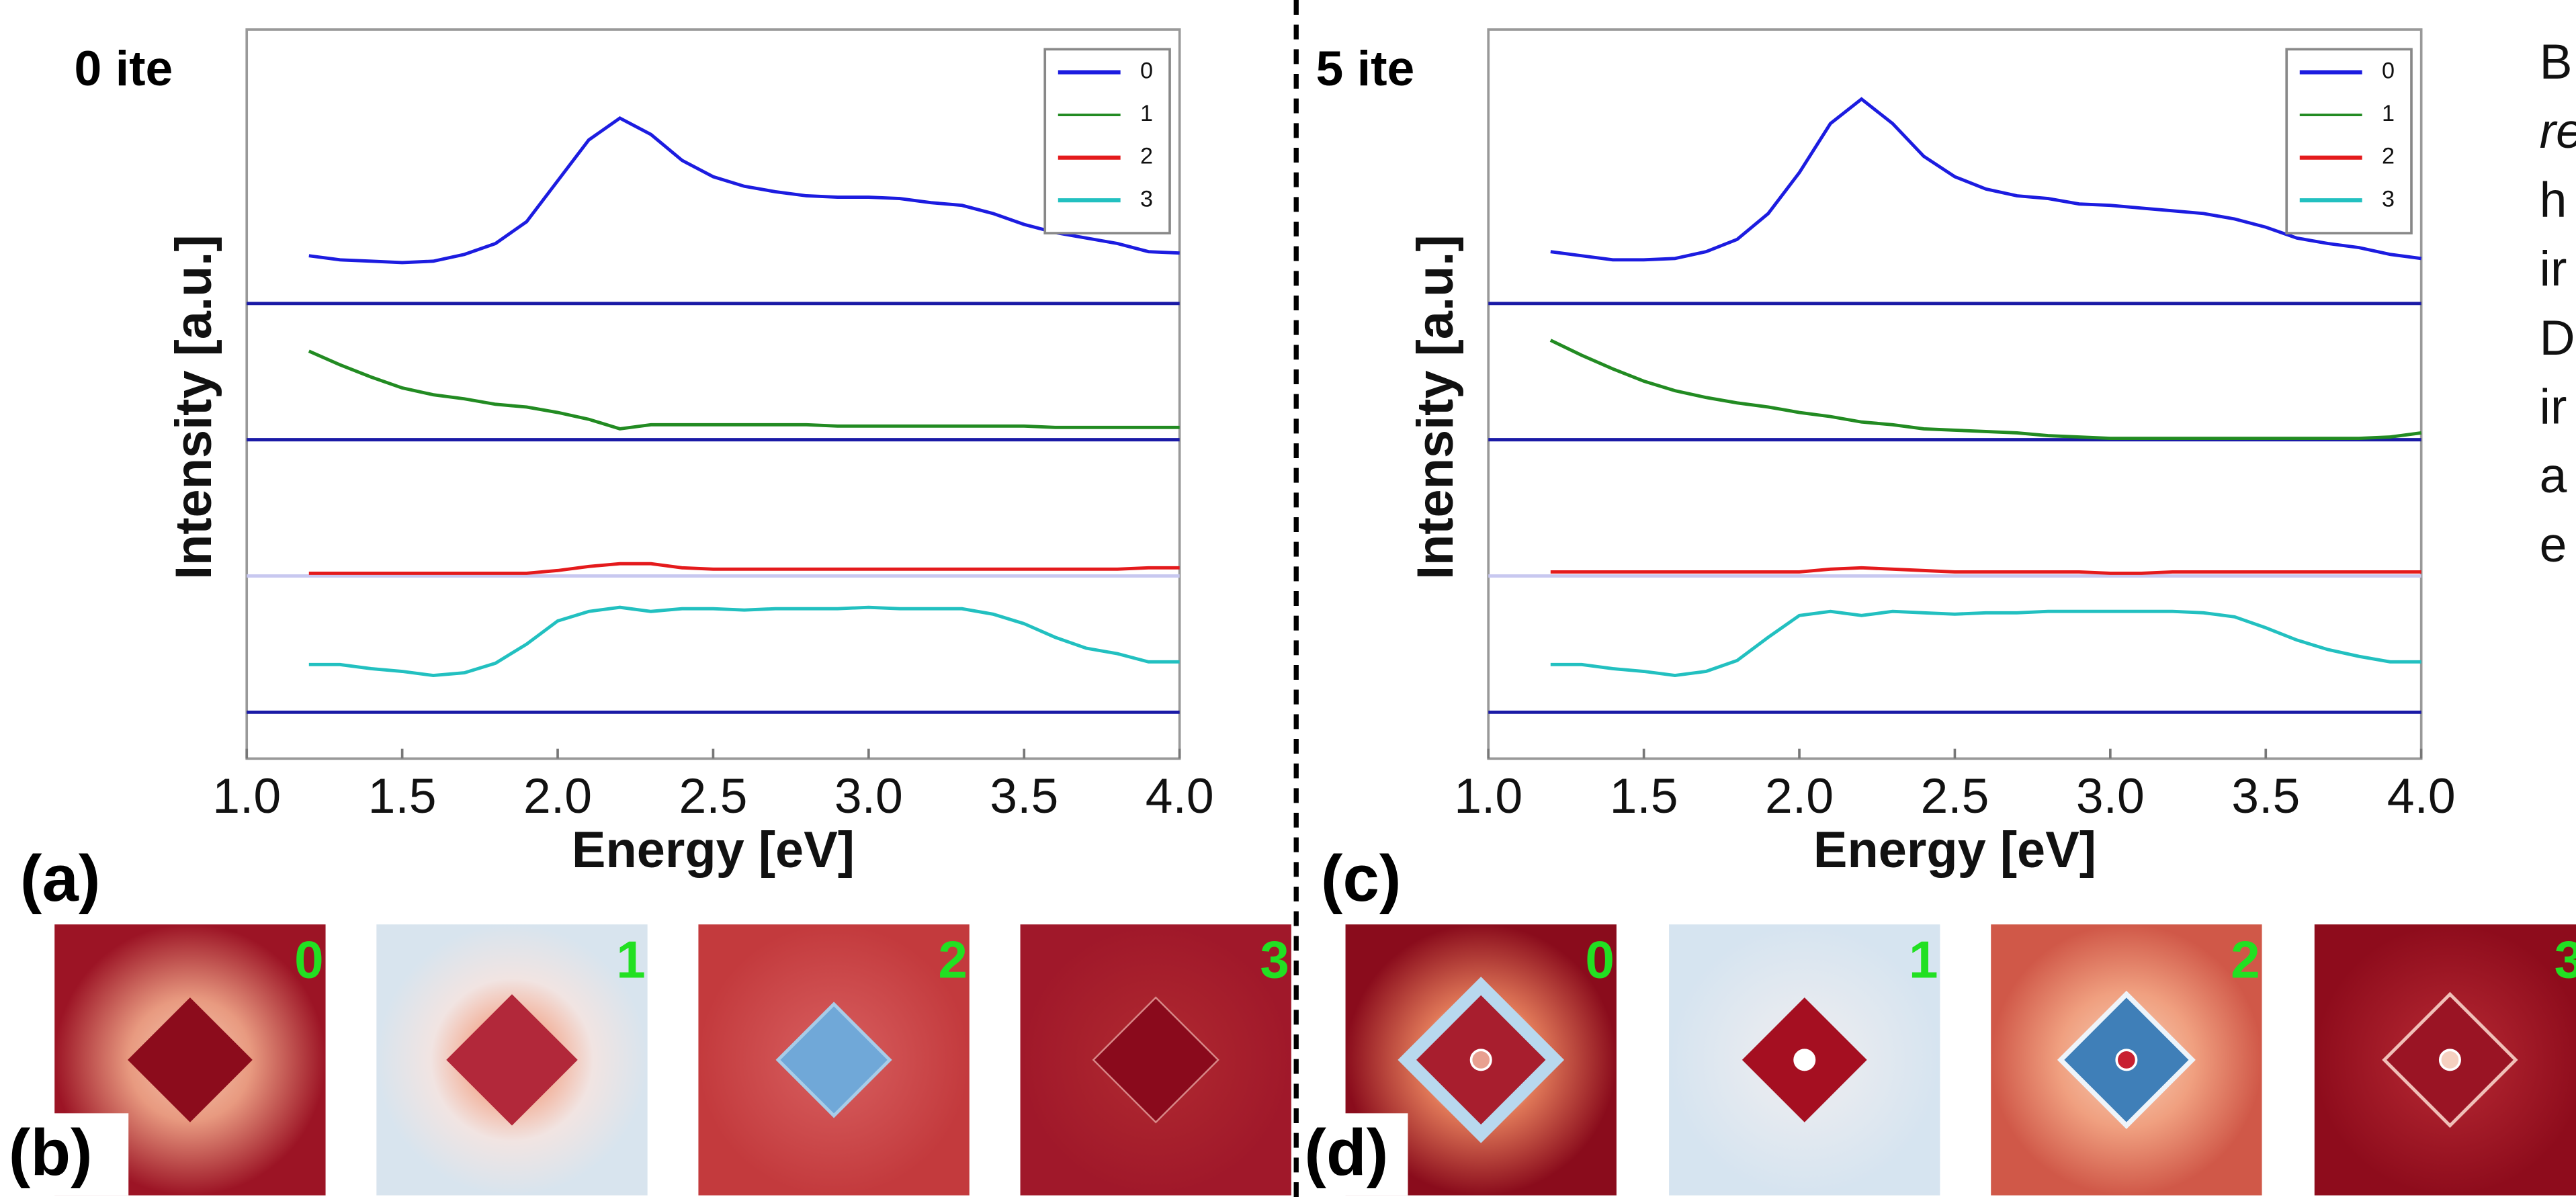 The height and width of the screenshot is (1197, 2576). Describe the element at coordinates (1365, 68) in the screenshot. I see `chart-title: 5 ite` at that location.